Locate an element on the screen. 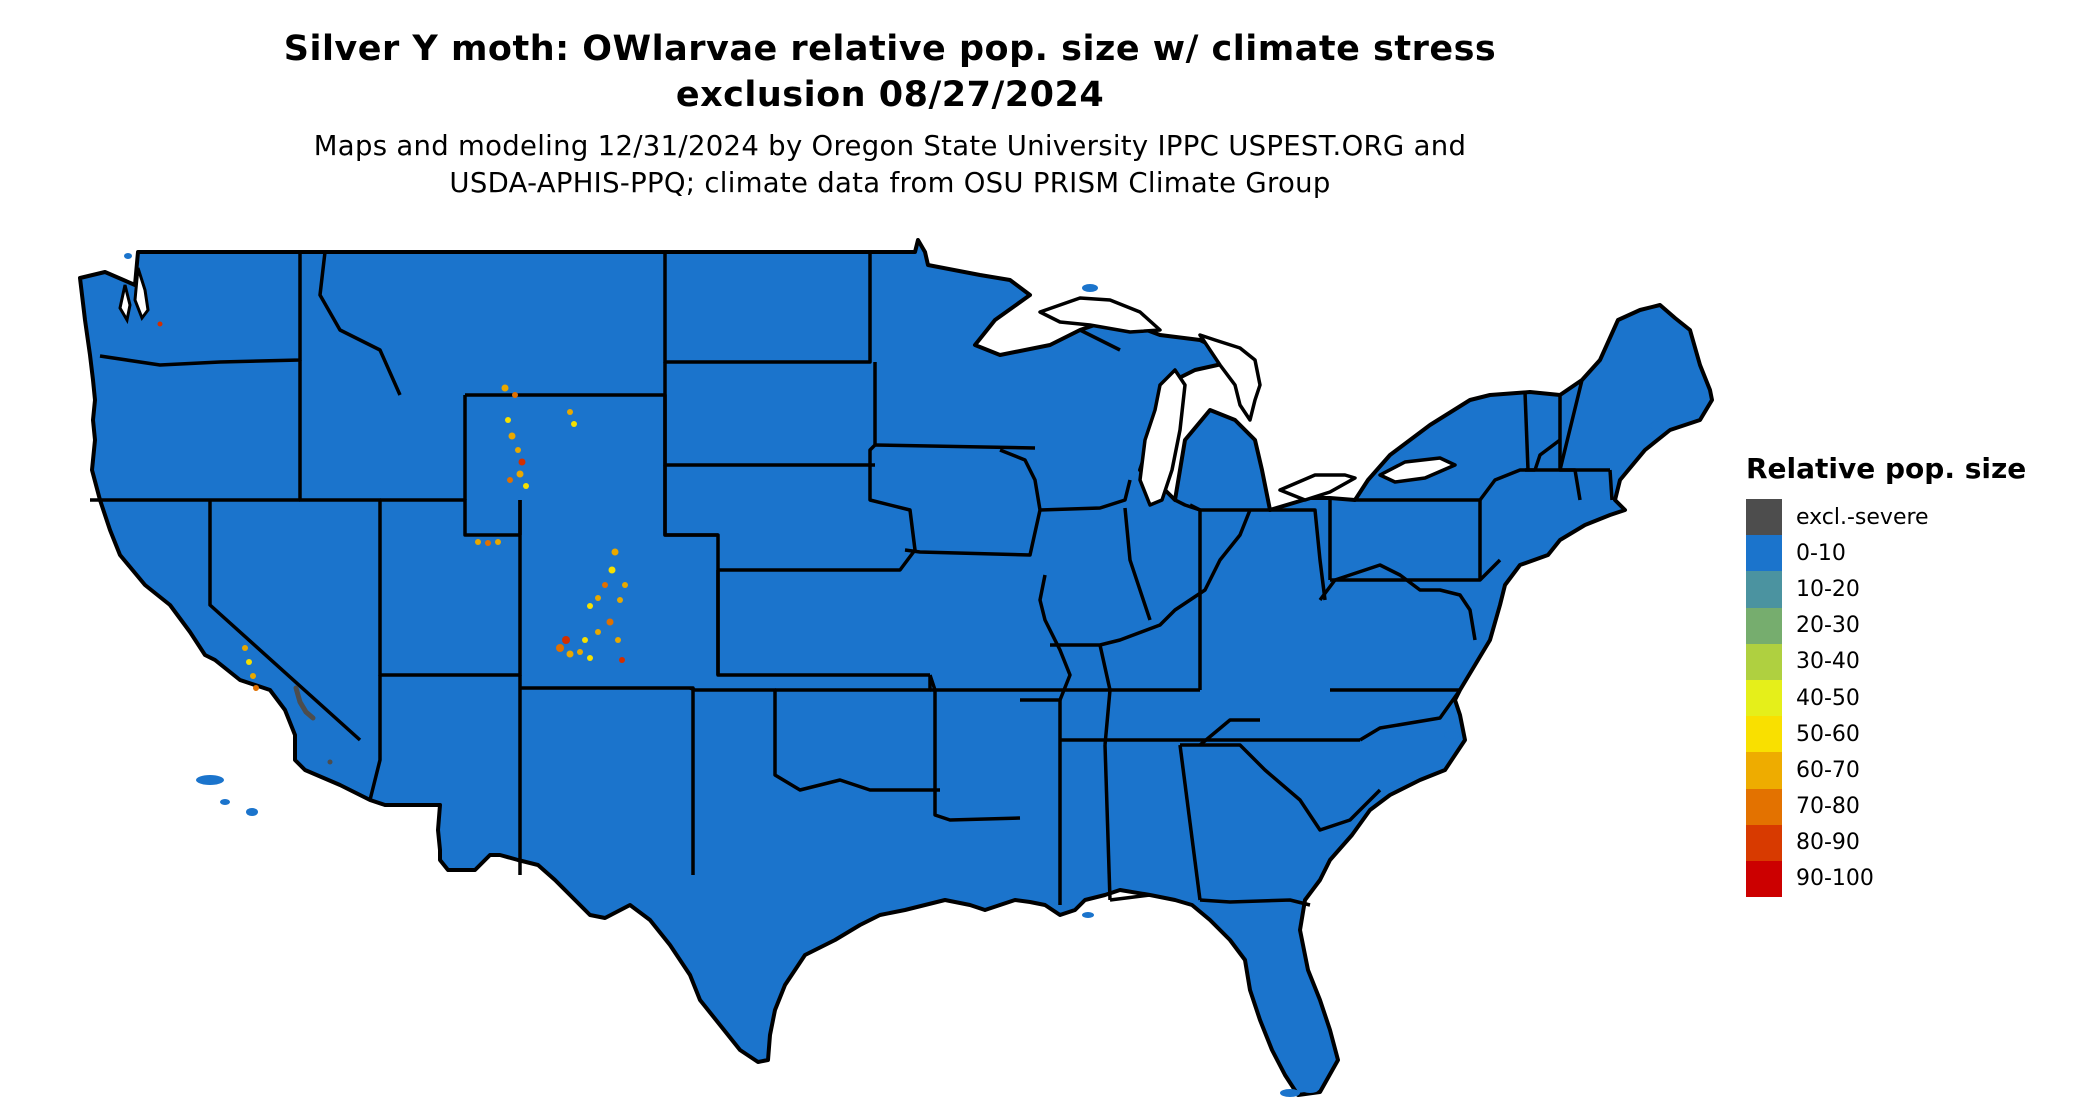 This screenshot has width=2100, height=1116. legend-item: 60-70 is located at coordinates (1886, 770).